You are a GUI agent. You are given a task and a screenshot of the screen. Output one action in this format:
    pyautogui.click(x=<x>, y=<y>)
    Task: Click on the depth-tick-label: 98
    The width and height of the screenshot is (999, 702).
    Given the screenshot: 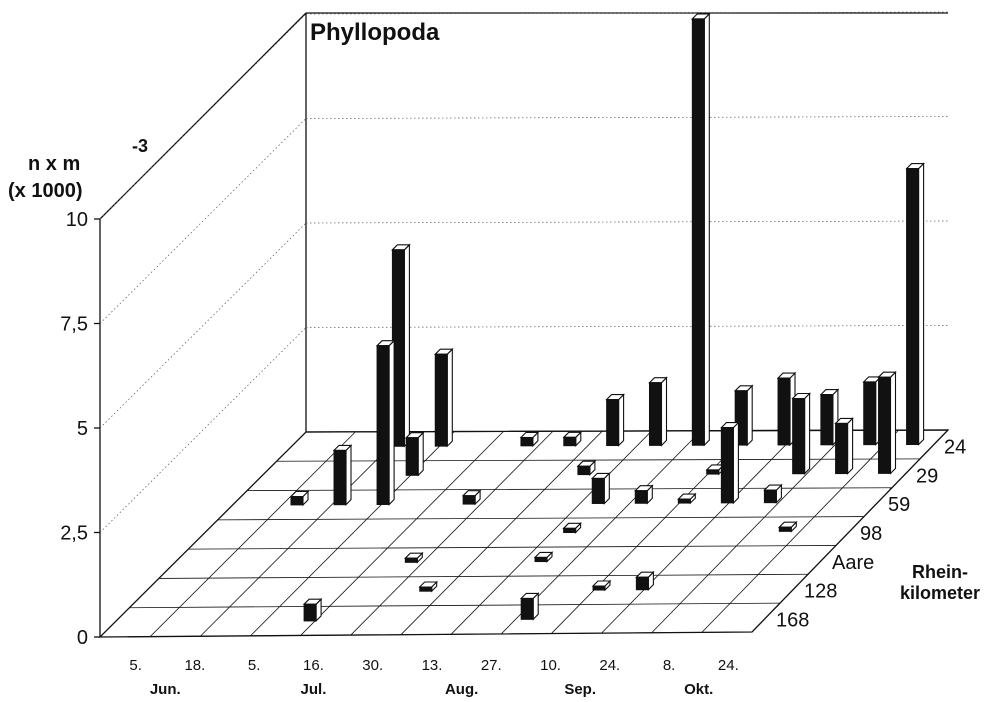 What is the action you would take?
    pyautogui.click(x=871, y=534)
    